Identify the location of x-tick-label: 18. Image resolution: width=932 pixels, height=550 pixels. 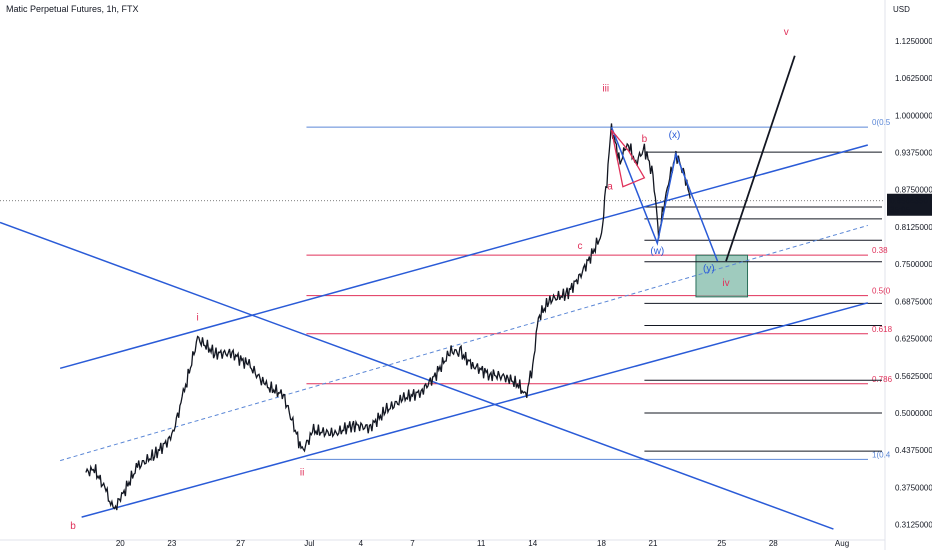
(601, 543).